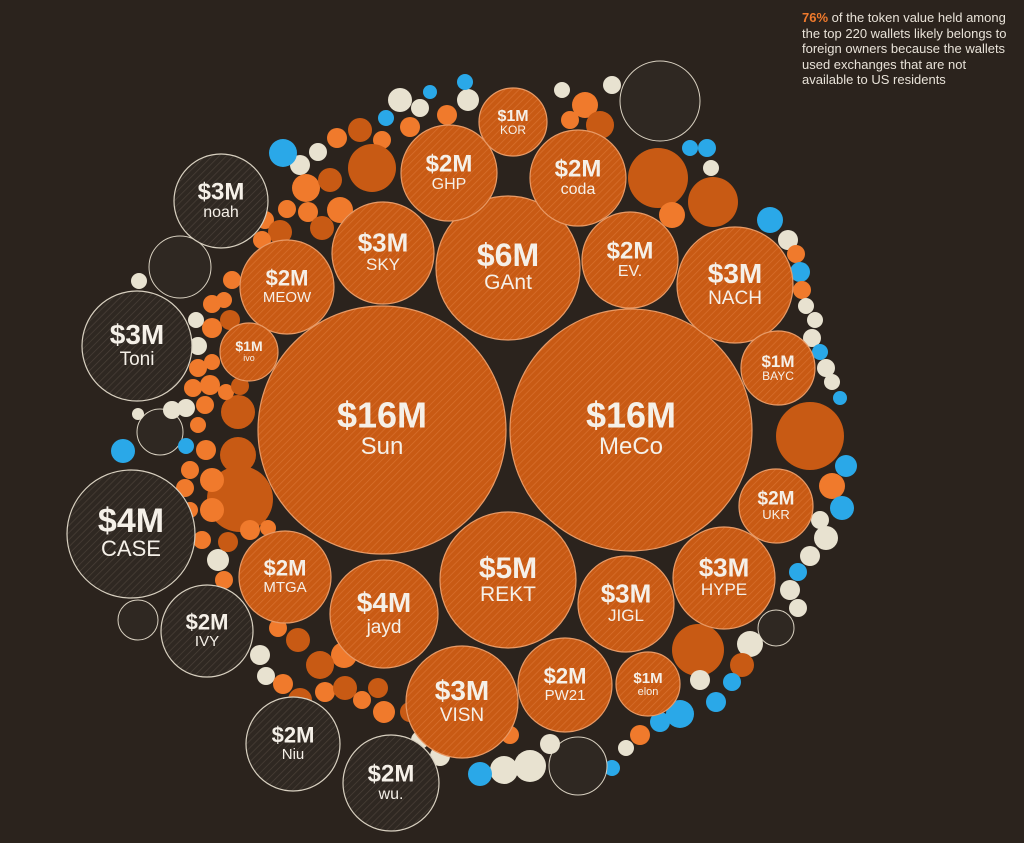  I want to click on bubble-wallet-name: JIGL, so click(626, 615).